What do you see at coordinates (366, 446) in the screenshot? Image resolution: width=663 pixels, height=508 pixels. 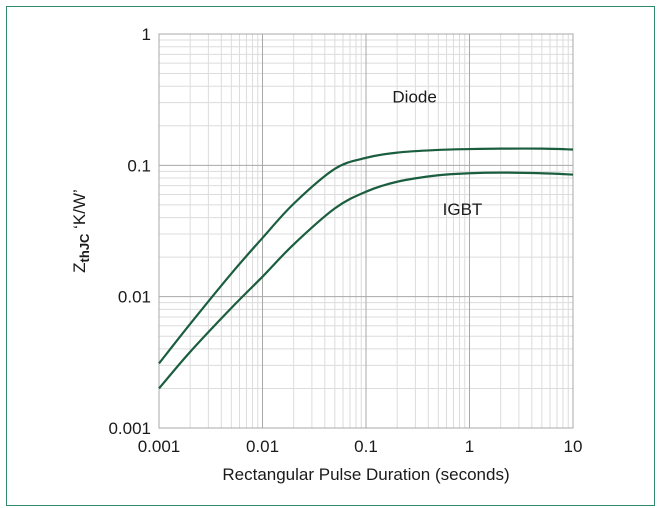 I see `x-tick-label: 0.1` at bounding box center [366, 446].